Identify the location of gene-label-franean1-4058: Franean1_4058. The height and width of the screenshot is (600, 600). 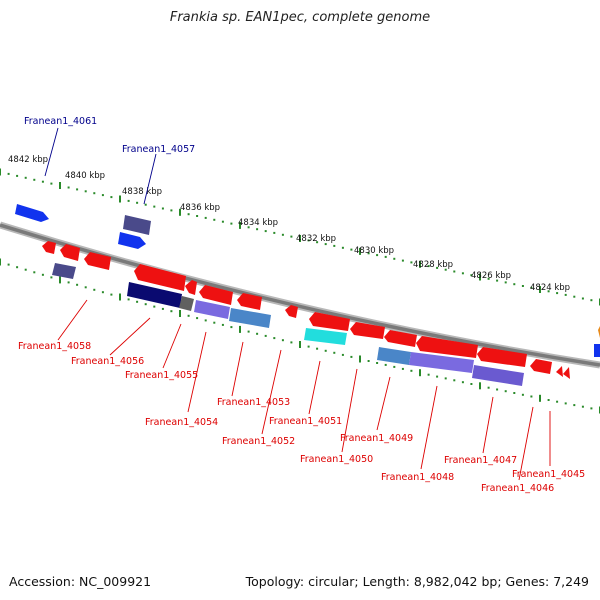
(54, 346).